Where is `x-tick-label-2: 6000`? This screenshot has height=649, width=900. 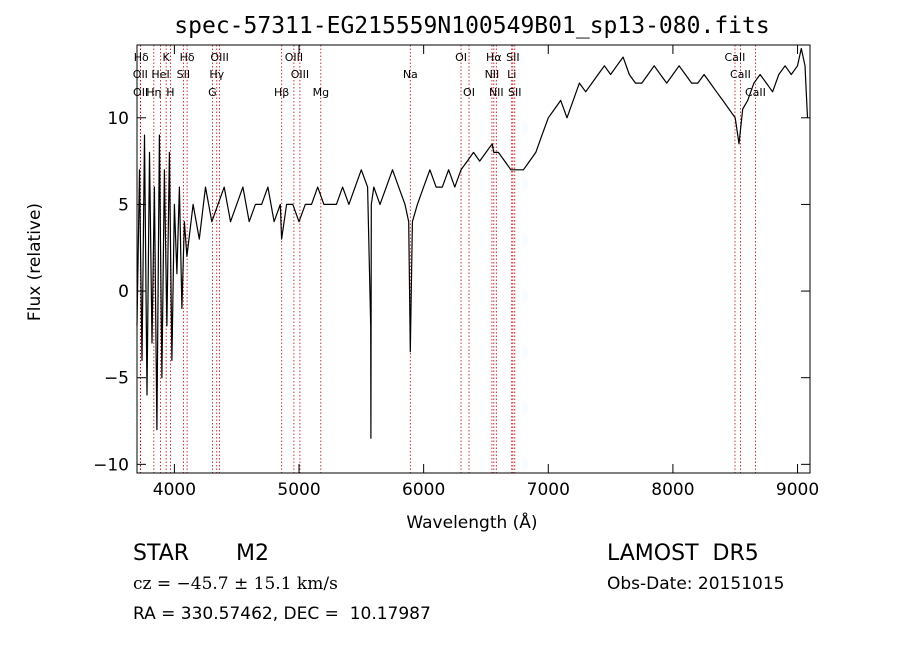
x-tick-label-2: 6000 is located at coordinates (423, 490).